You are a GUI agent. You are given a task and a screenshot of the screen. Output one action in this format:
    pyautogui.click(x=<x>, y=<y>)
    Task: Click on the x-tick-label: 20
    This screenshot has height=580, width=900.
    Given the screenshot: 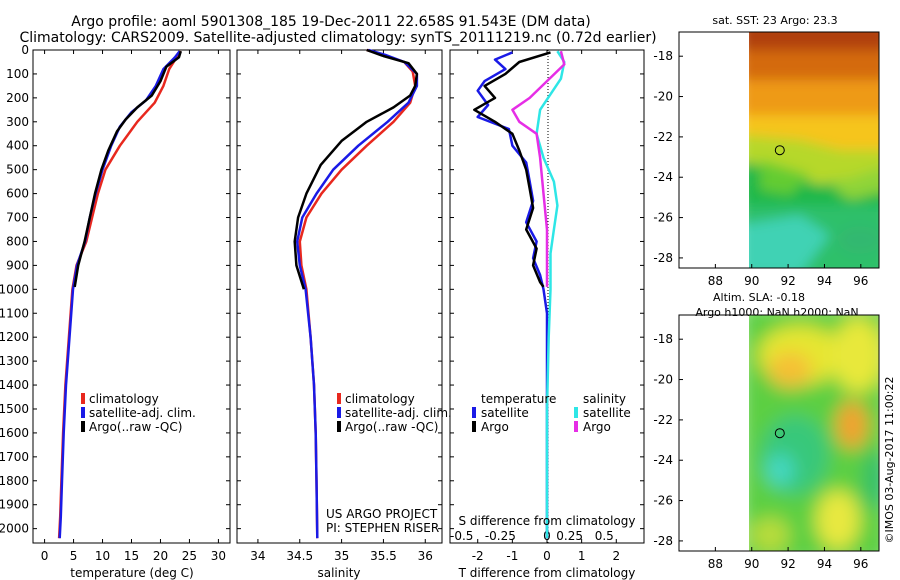 What is the action you would take?
    pyautogui.click(x=160, y=556)
    